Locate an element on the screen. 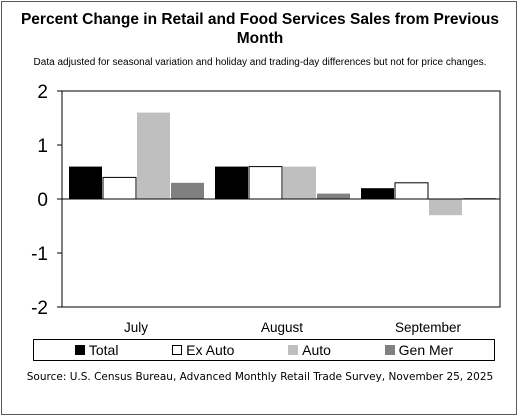 The image size is (520, 418). bar-total-august is located at coordinates (231, 182).